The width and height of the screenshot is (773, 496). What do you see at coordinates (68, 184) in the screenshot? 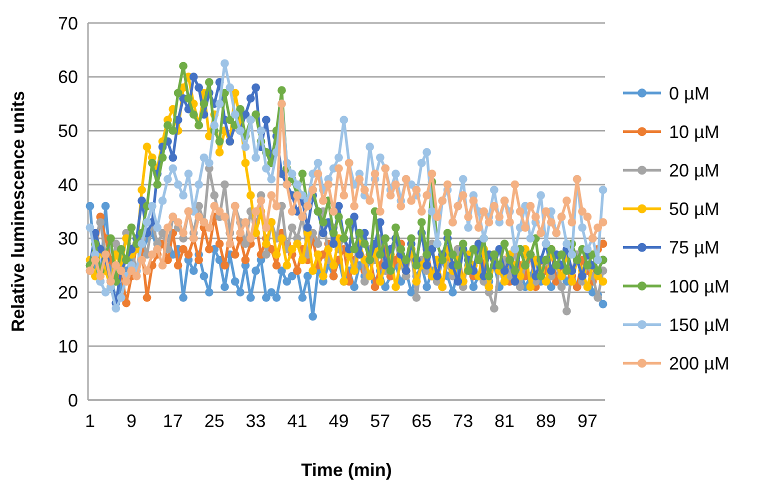
I see `y-tick-label: 40` at bounding box center [68, 184].